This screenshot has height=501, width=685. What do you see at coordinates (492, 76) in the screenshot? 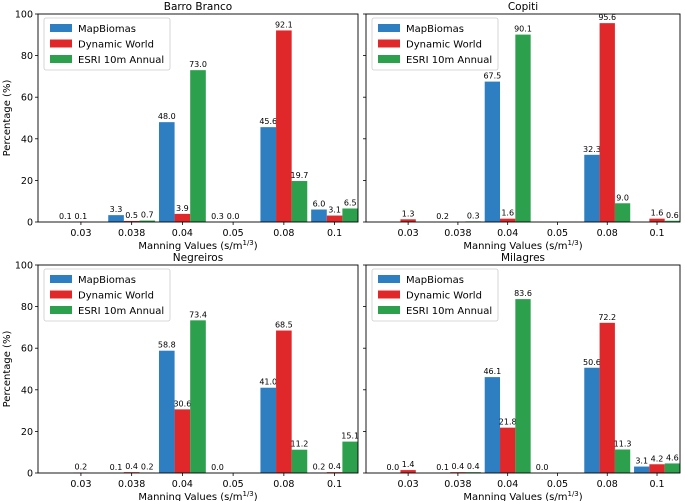
I see `data-label: 67.5` at bounding box center [492, 76].